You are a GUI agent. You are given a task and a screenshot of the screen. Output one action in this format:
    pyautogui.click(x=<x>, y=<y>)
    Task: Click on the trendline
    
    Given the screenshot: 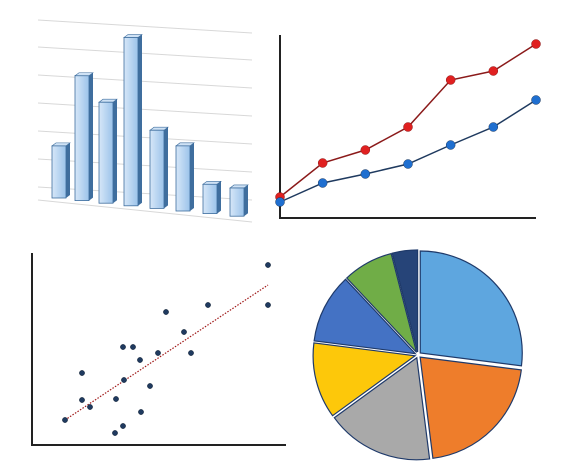 What is the action you would take?
    pyautogui.click(x=166, y=352)
    